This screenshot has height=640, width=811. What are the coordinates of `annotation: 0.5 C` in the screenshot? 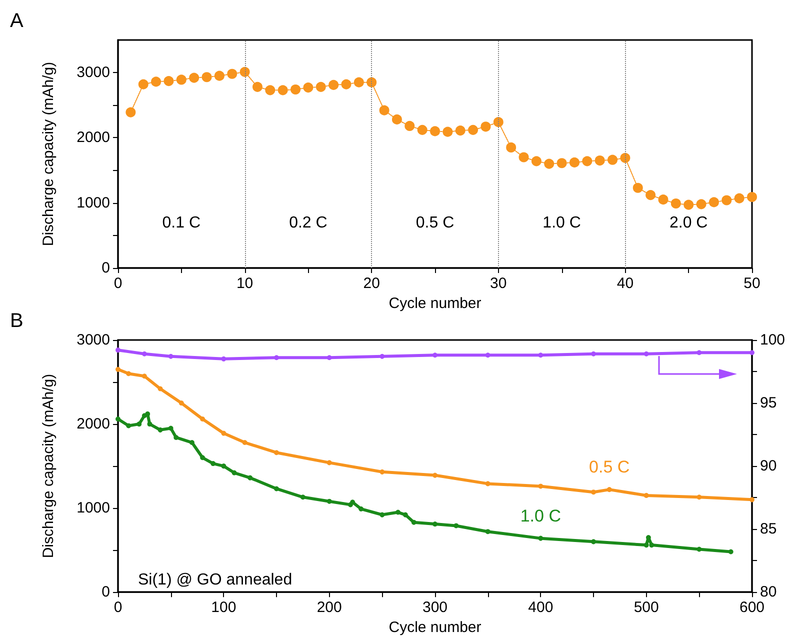 It's located at (435, 223).